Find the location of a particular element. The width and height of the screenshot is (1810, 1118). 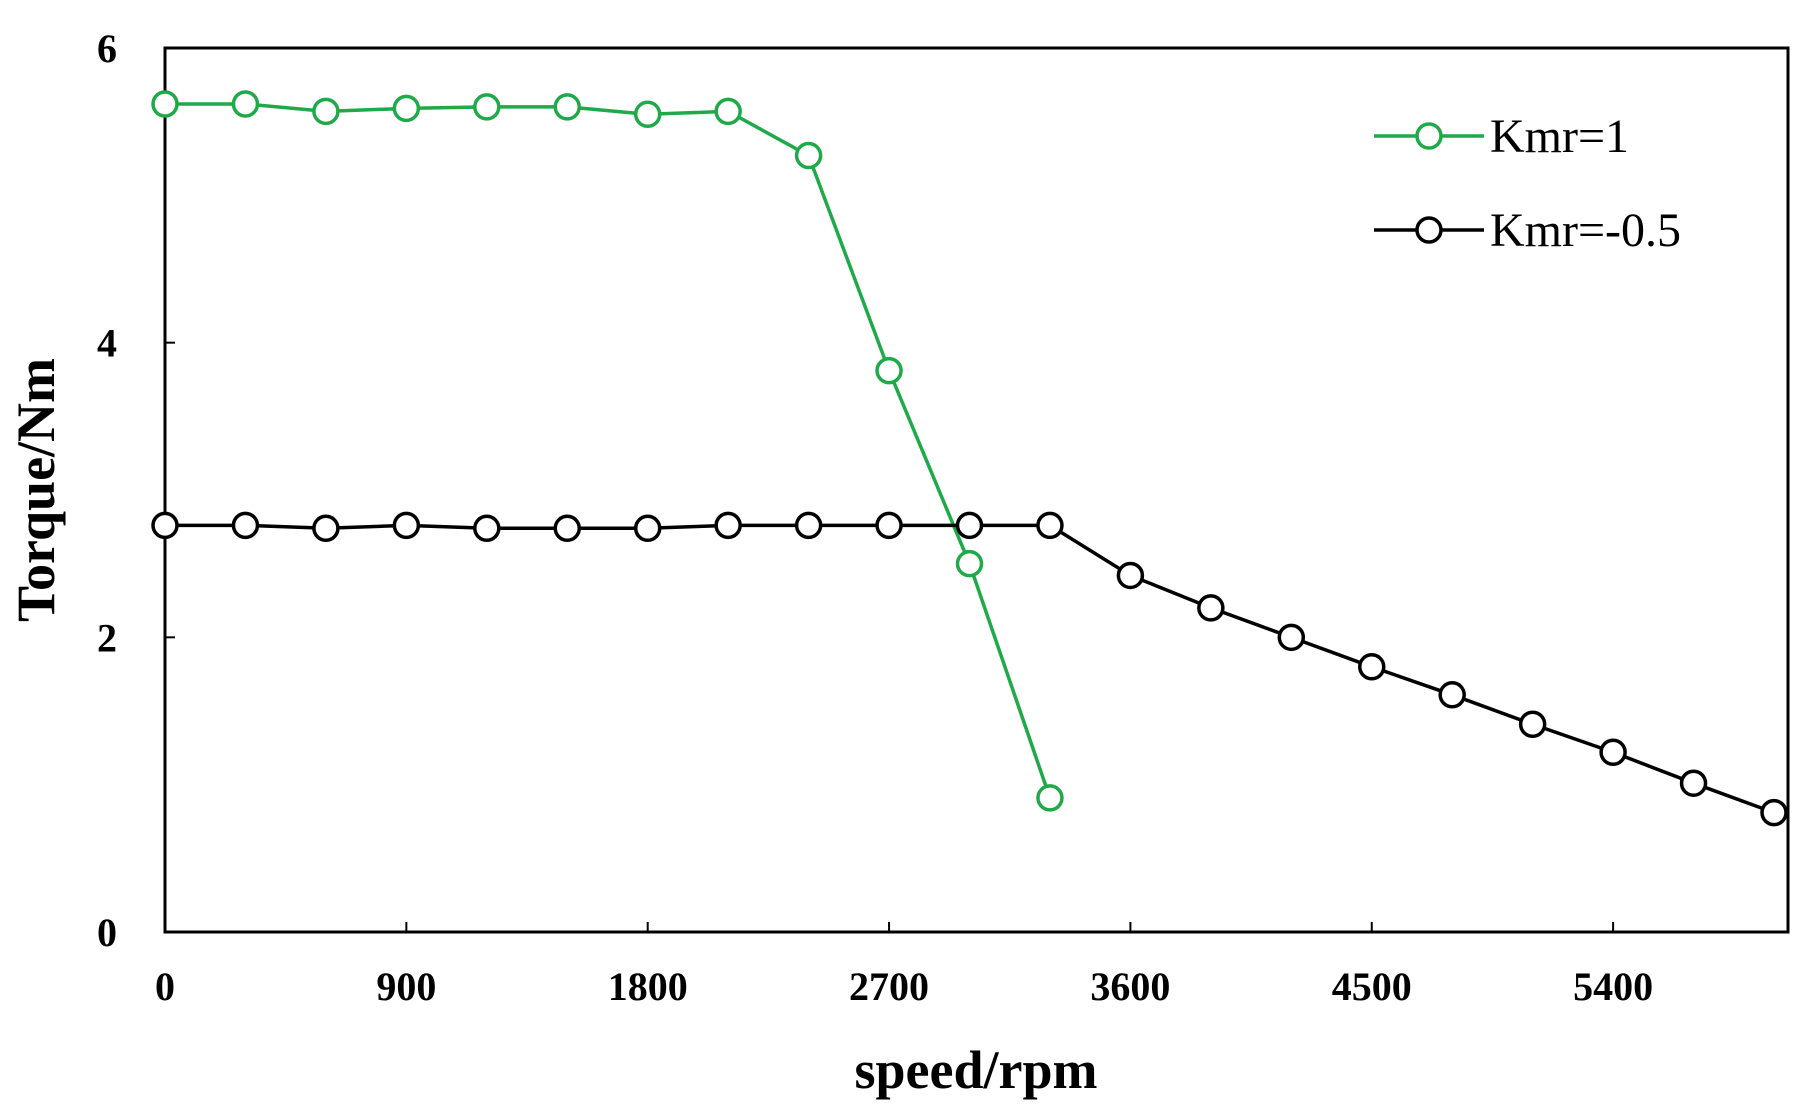

y-tick-label: 4 is located at coordinates (107, 343).